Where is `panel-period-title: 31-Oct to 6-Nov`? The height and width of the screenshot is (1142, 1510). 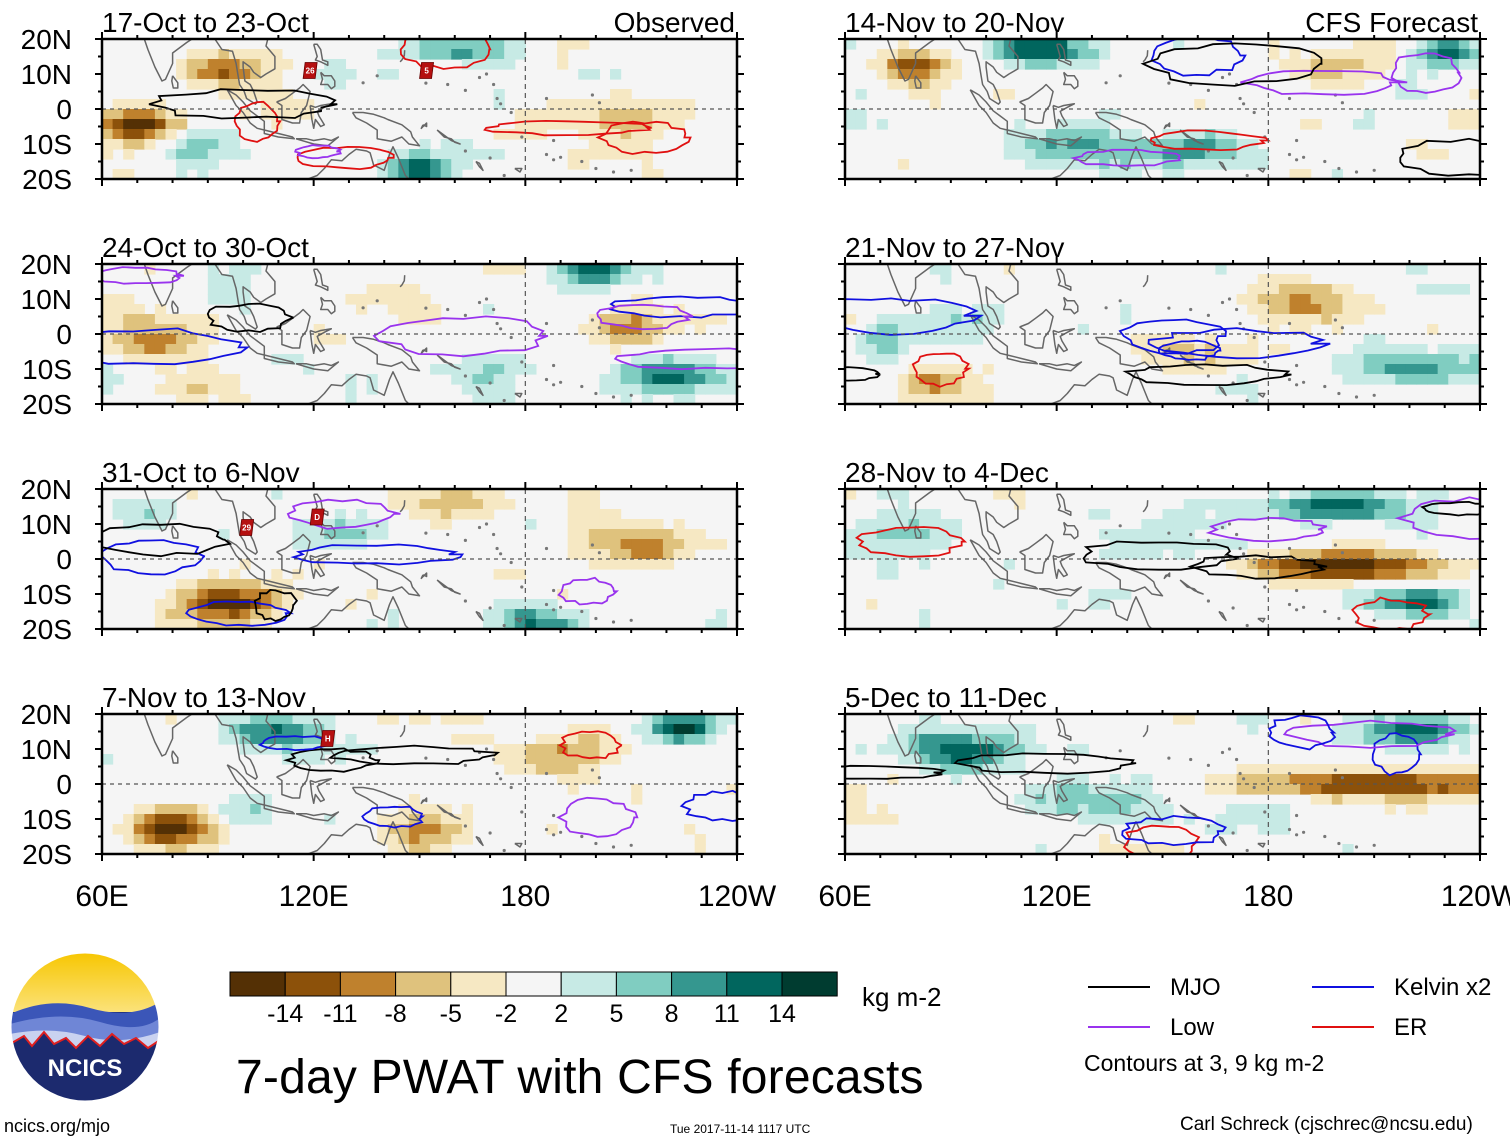 panel-period-title: 31-Oct to 6-Nov is located at coordinates (201, 472).